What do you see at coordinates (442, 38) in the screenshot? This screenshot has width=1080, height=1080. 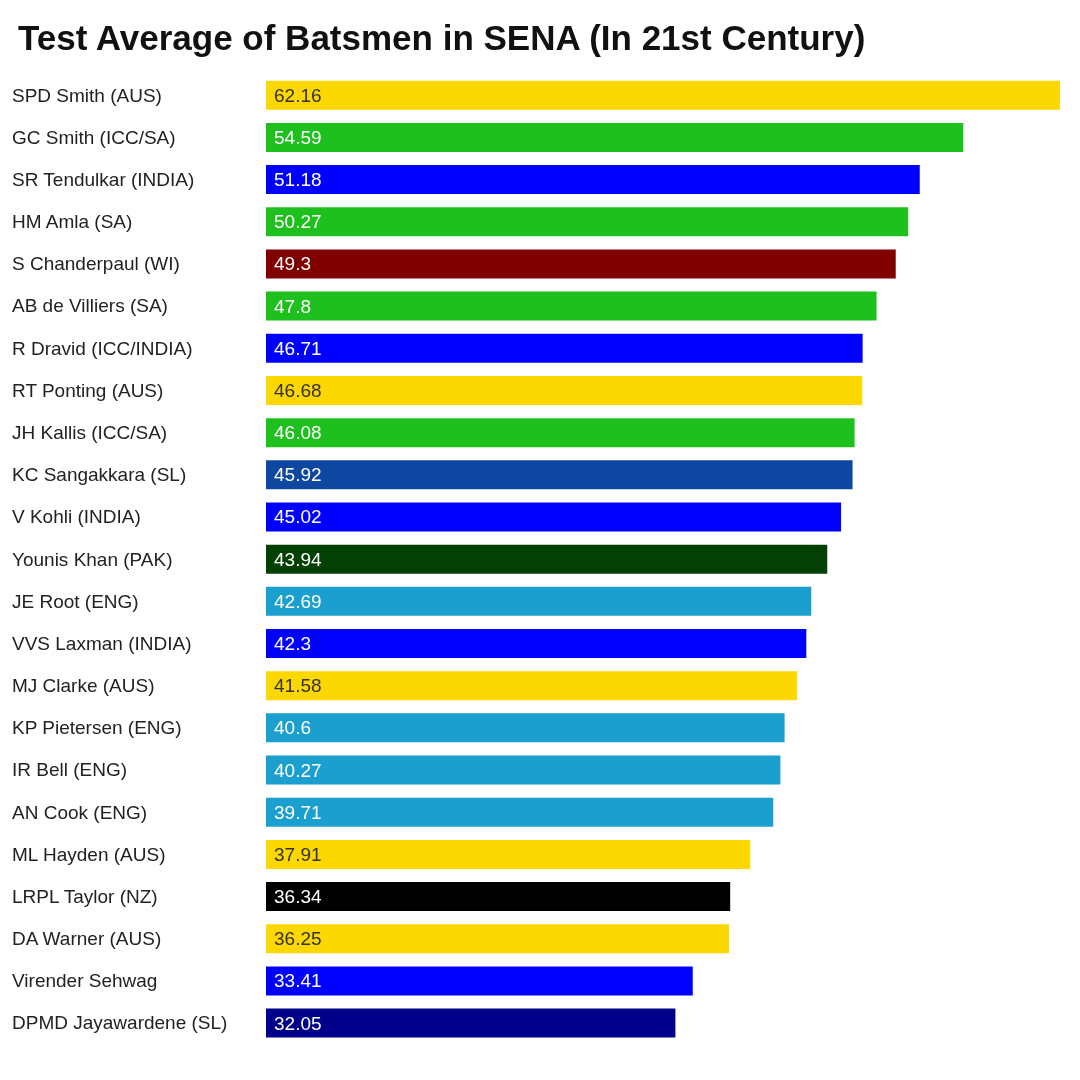 I see `chart-title: Test Average of Batsmen in SENA (In 21st Century)` at bounding box center [442, 38].